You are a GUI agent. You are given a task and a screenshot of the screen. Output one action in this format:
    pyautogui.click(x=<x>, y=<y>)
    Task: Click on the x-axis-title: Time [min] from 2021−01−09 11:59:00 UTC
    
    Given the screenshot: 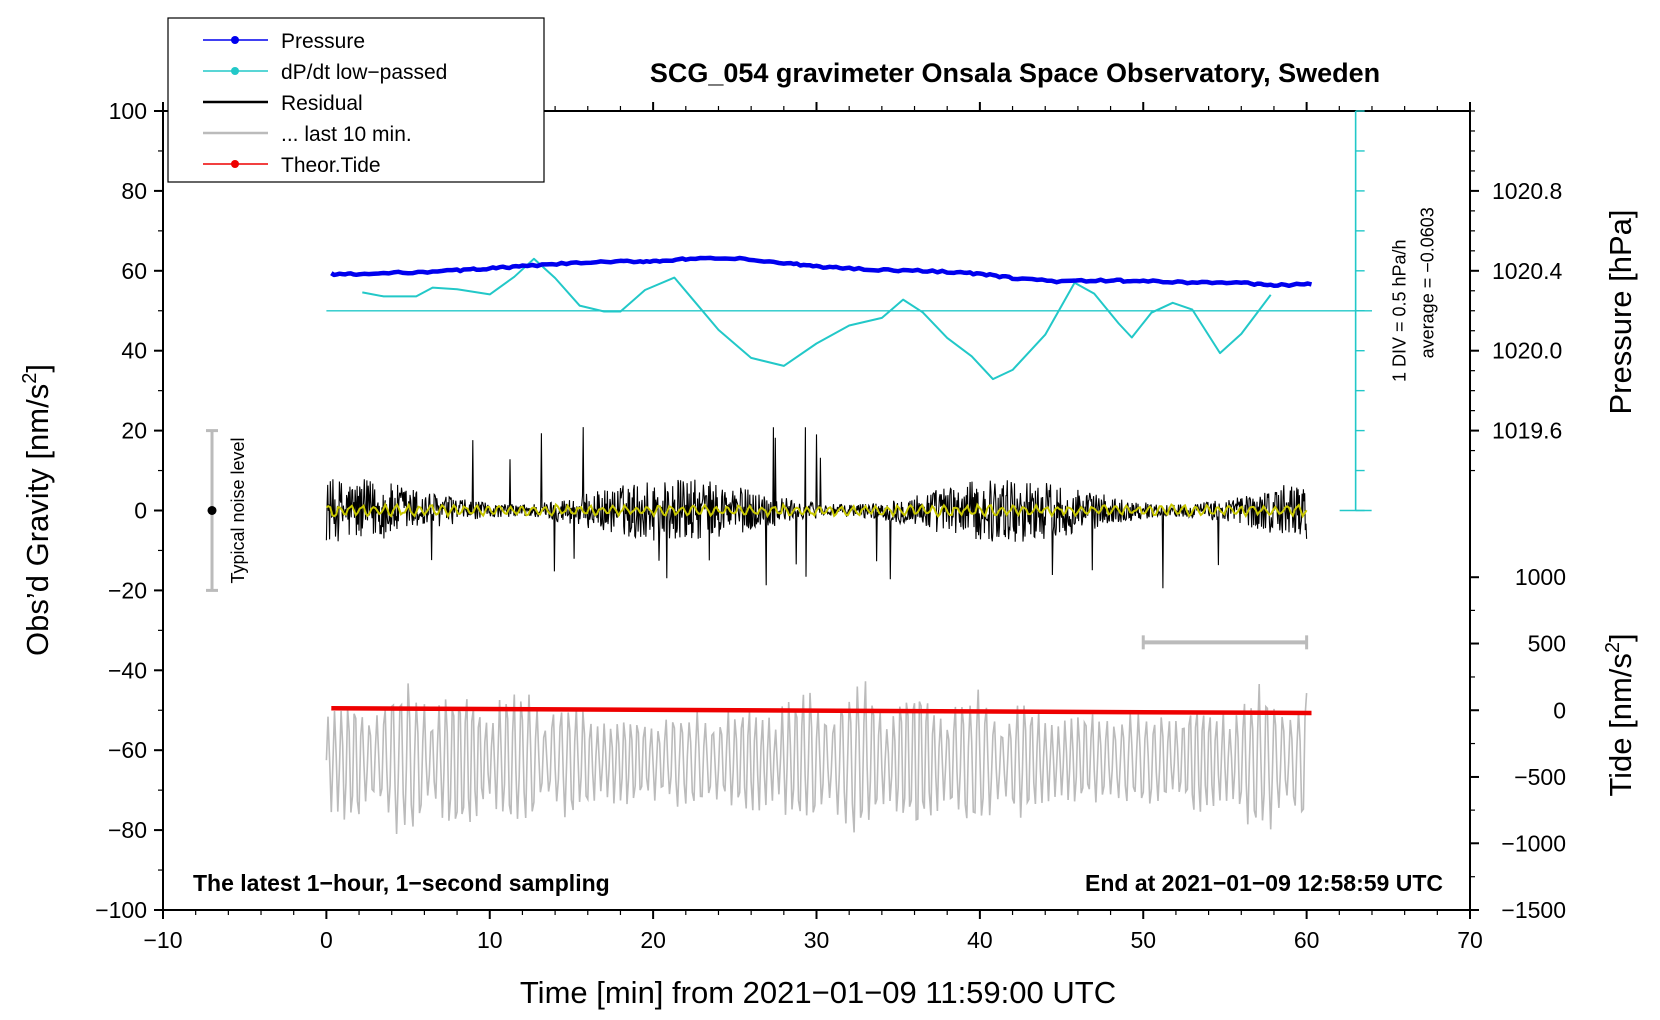 What is the action you would take?
    pyautogui.click(x=818, y=992)
    